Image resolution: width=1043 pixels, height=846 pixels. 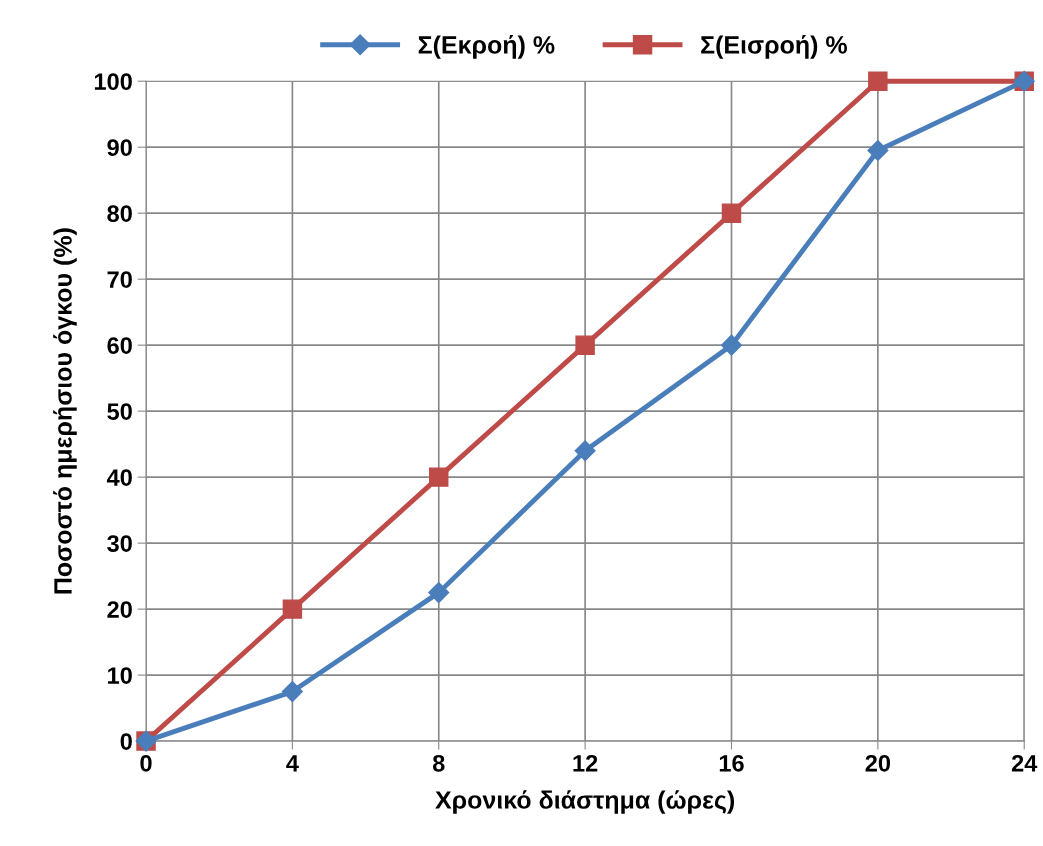 I want to click on legend-label: Σ(Εκροή) %, so click(x=486, y=47).